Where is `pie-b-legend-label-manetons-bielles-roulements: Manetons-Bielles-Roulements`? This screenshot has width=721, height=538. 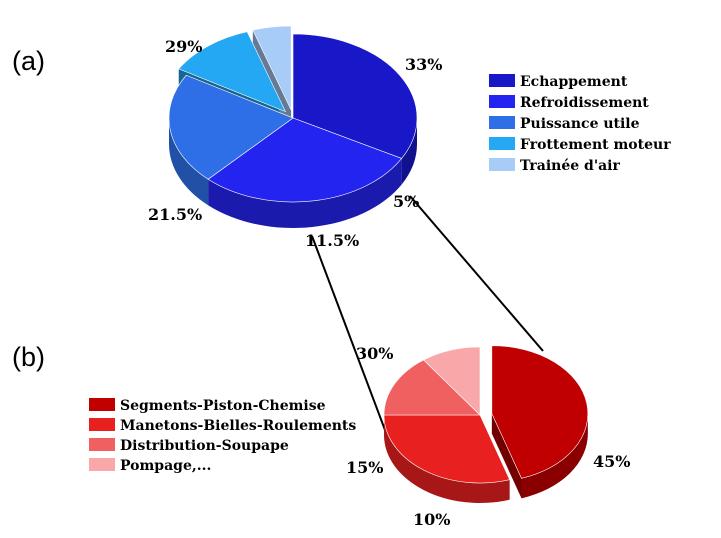
pie-b-legend-label-manetons-bielles-roulements: Manetons-Bielles-Roulements is located at coordinates (238, 426).